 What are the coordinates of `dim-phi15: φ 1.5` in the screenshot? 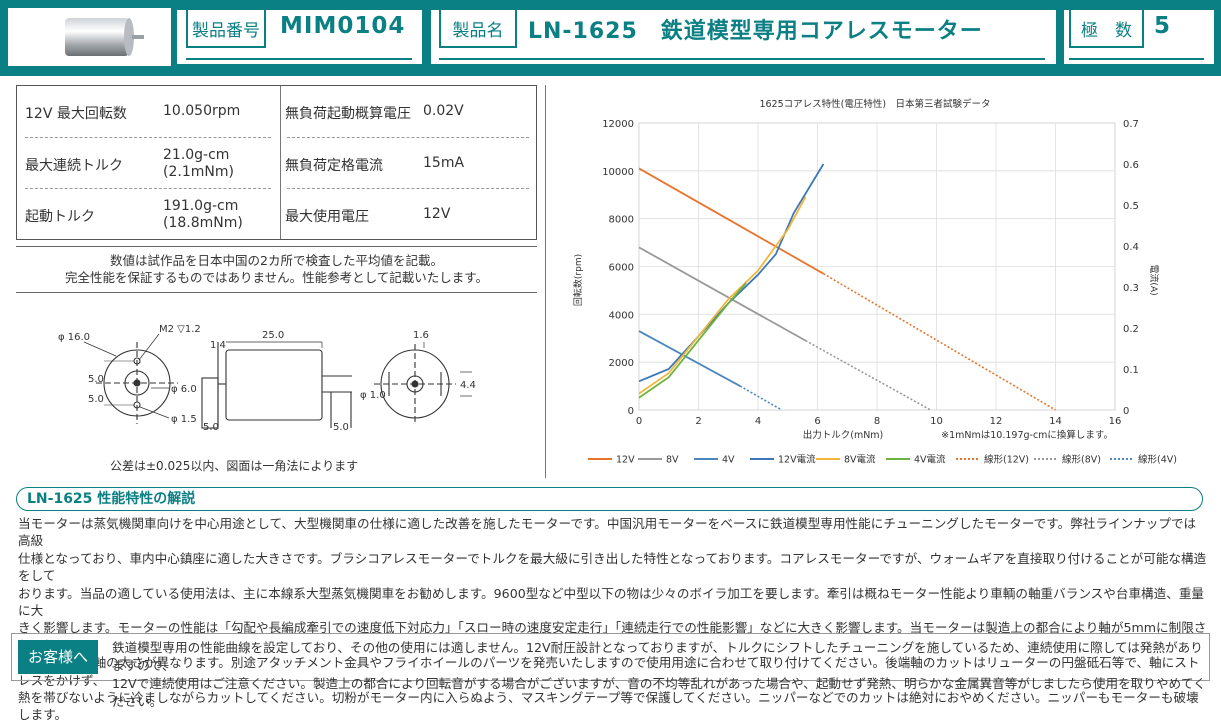 It's located at (184, 419).